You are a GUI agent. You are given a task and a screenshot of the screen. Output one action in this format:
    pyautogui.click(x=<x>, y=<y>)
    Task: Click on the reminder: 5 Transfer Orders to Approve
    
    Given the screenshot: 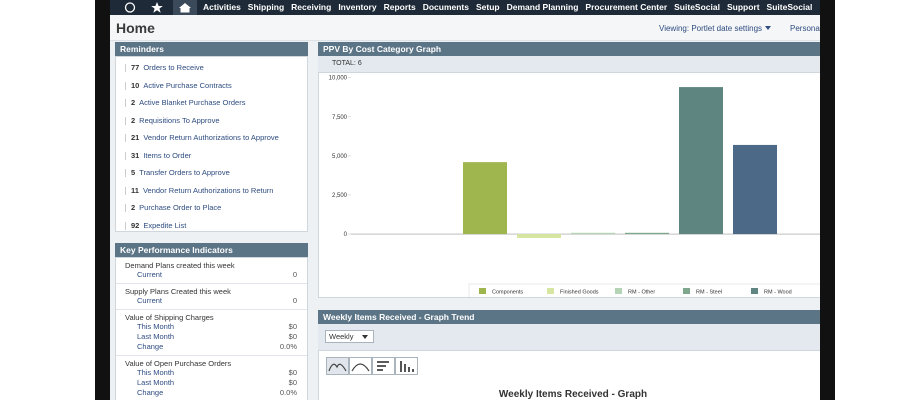 What is the action you would take?
    pyautogui.click(x=211, y=173)
    